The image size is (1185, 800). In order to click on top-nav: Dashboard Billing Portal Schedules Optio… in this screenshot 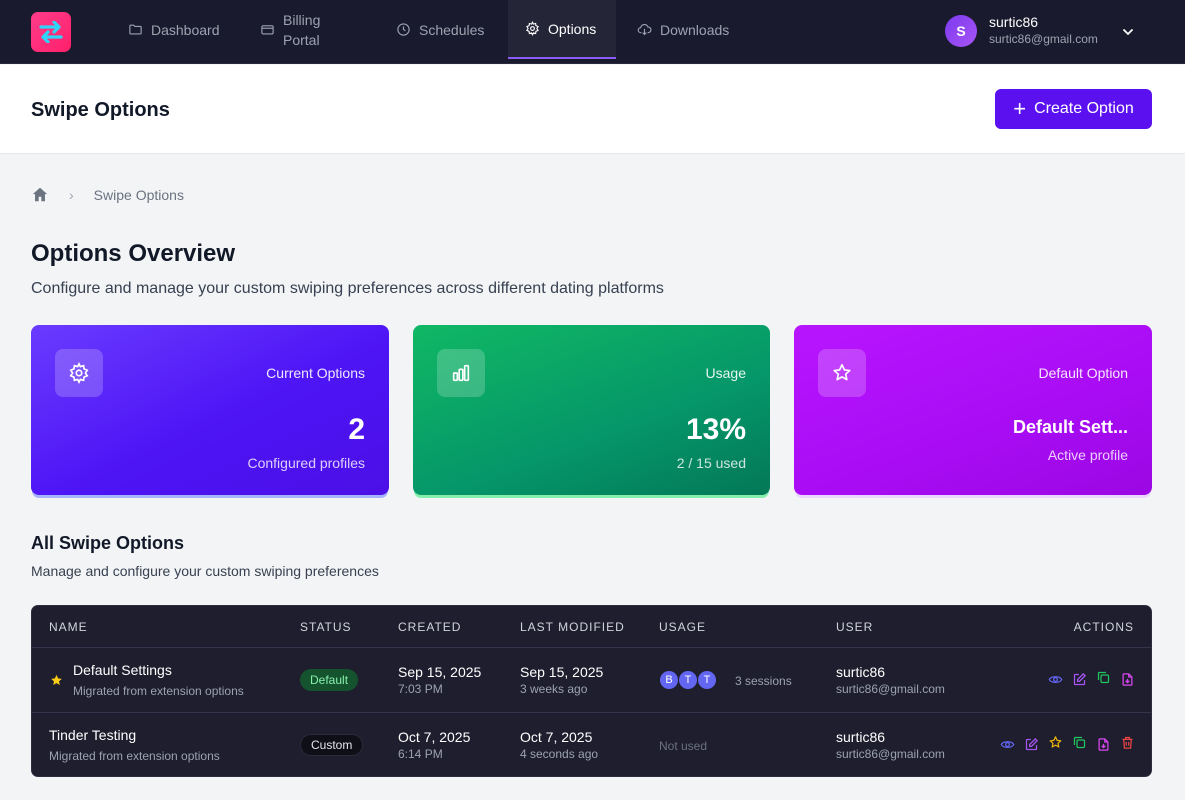, I will do `click(592, 32)`.